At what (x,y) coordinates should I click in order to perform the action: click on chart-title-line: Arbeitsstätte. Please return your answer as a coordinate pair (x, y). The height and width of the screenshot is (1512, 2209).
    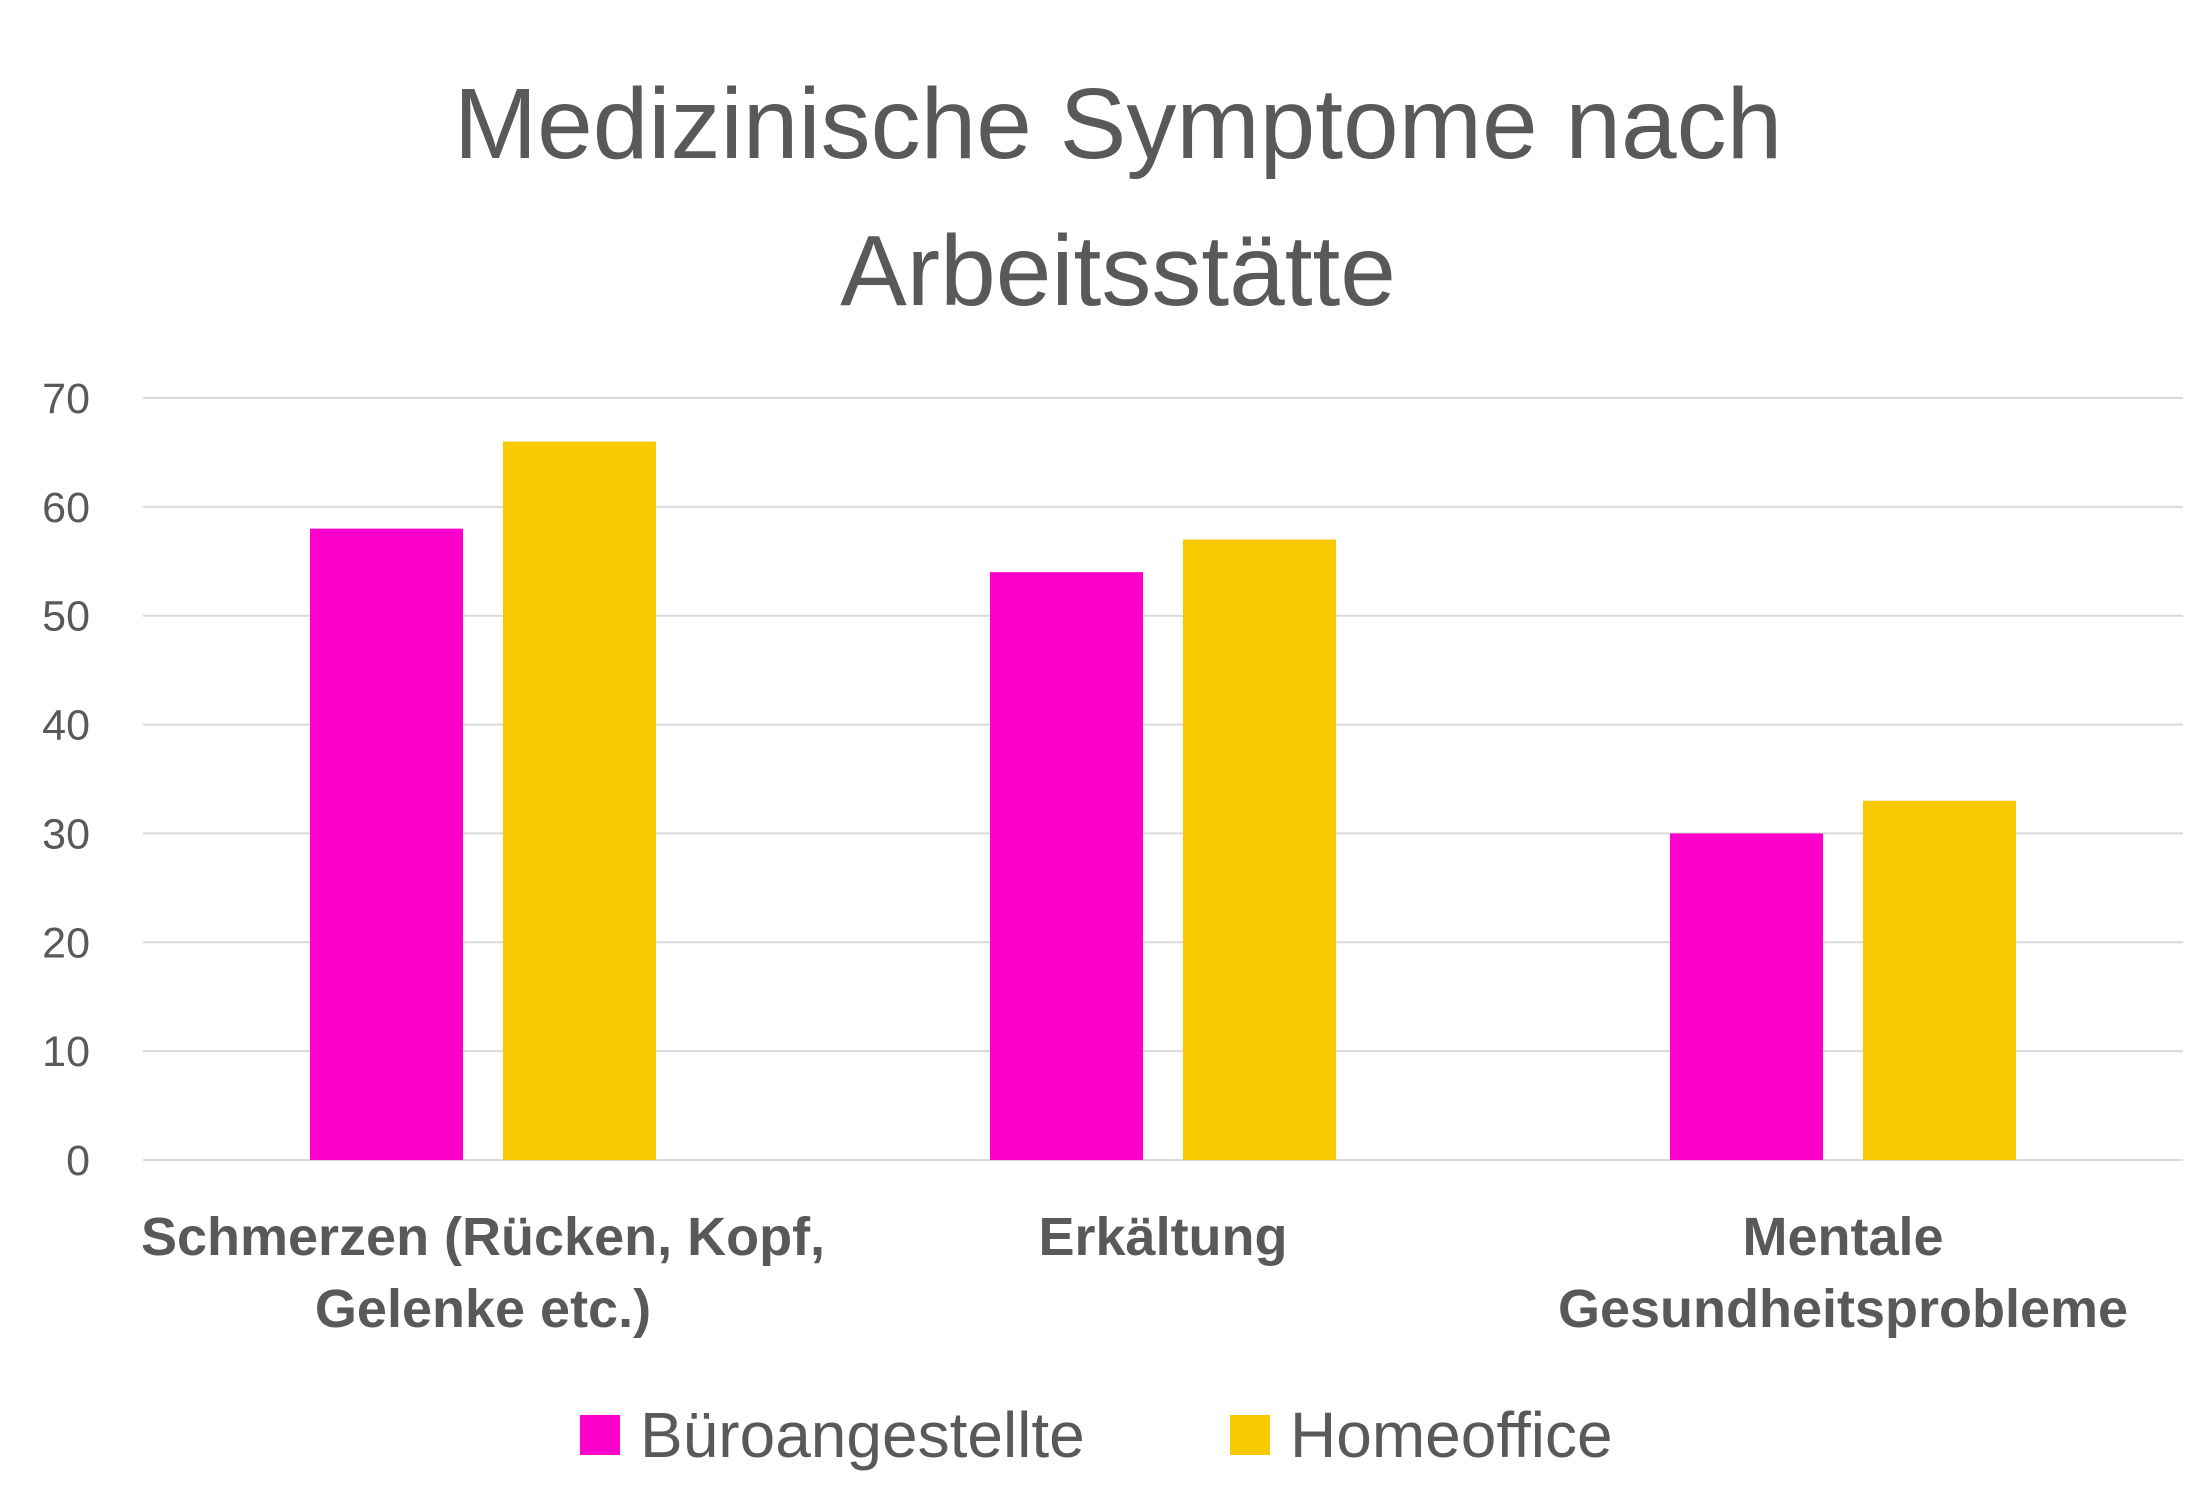
    Looking at the image, I should click on (1118, 271).